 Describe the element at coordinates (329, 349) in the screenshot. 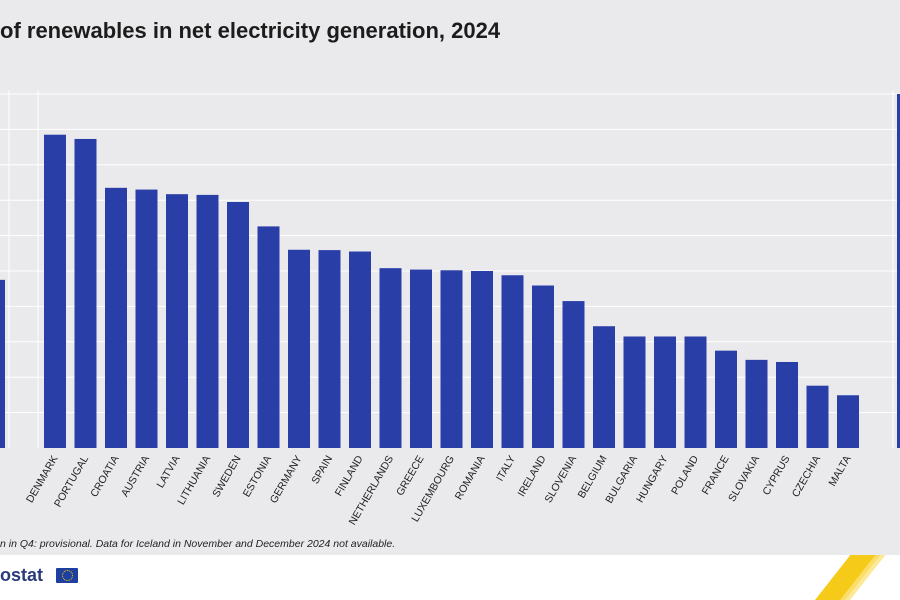

I see `bar-spain` at that location.